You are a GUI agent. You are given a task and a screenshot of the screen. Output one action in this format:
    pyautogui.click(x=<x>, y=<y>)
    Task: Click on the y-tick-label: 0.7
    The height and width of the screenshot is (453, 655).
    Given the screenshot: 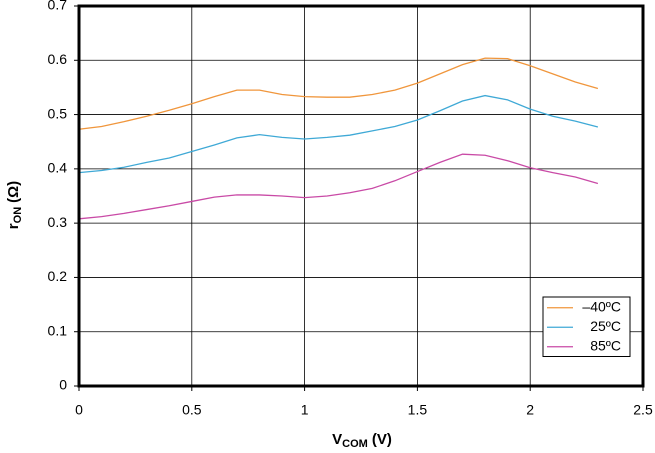 What is the action you would take?
    pyautogui.click(x=58, y=6)
    